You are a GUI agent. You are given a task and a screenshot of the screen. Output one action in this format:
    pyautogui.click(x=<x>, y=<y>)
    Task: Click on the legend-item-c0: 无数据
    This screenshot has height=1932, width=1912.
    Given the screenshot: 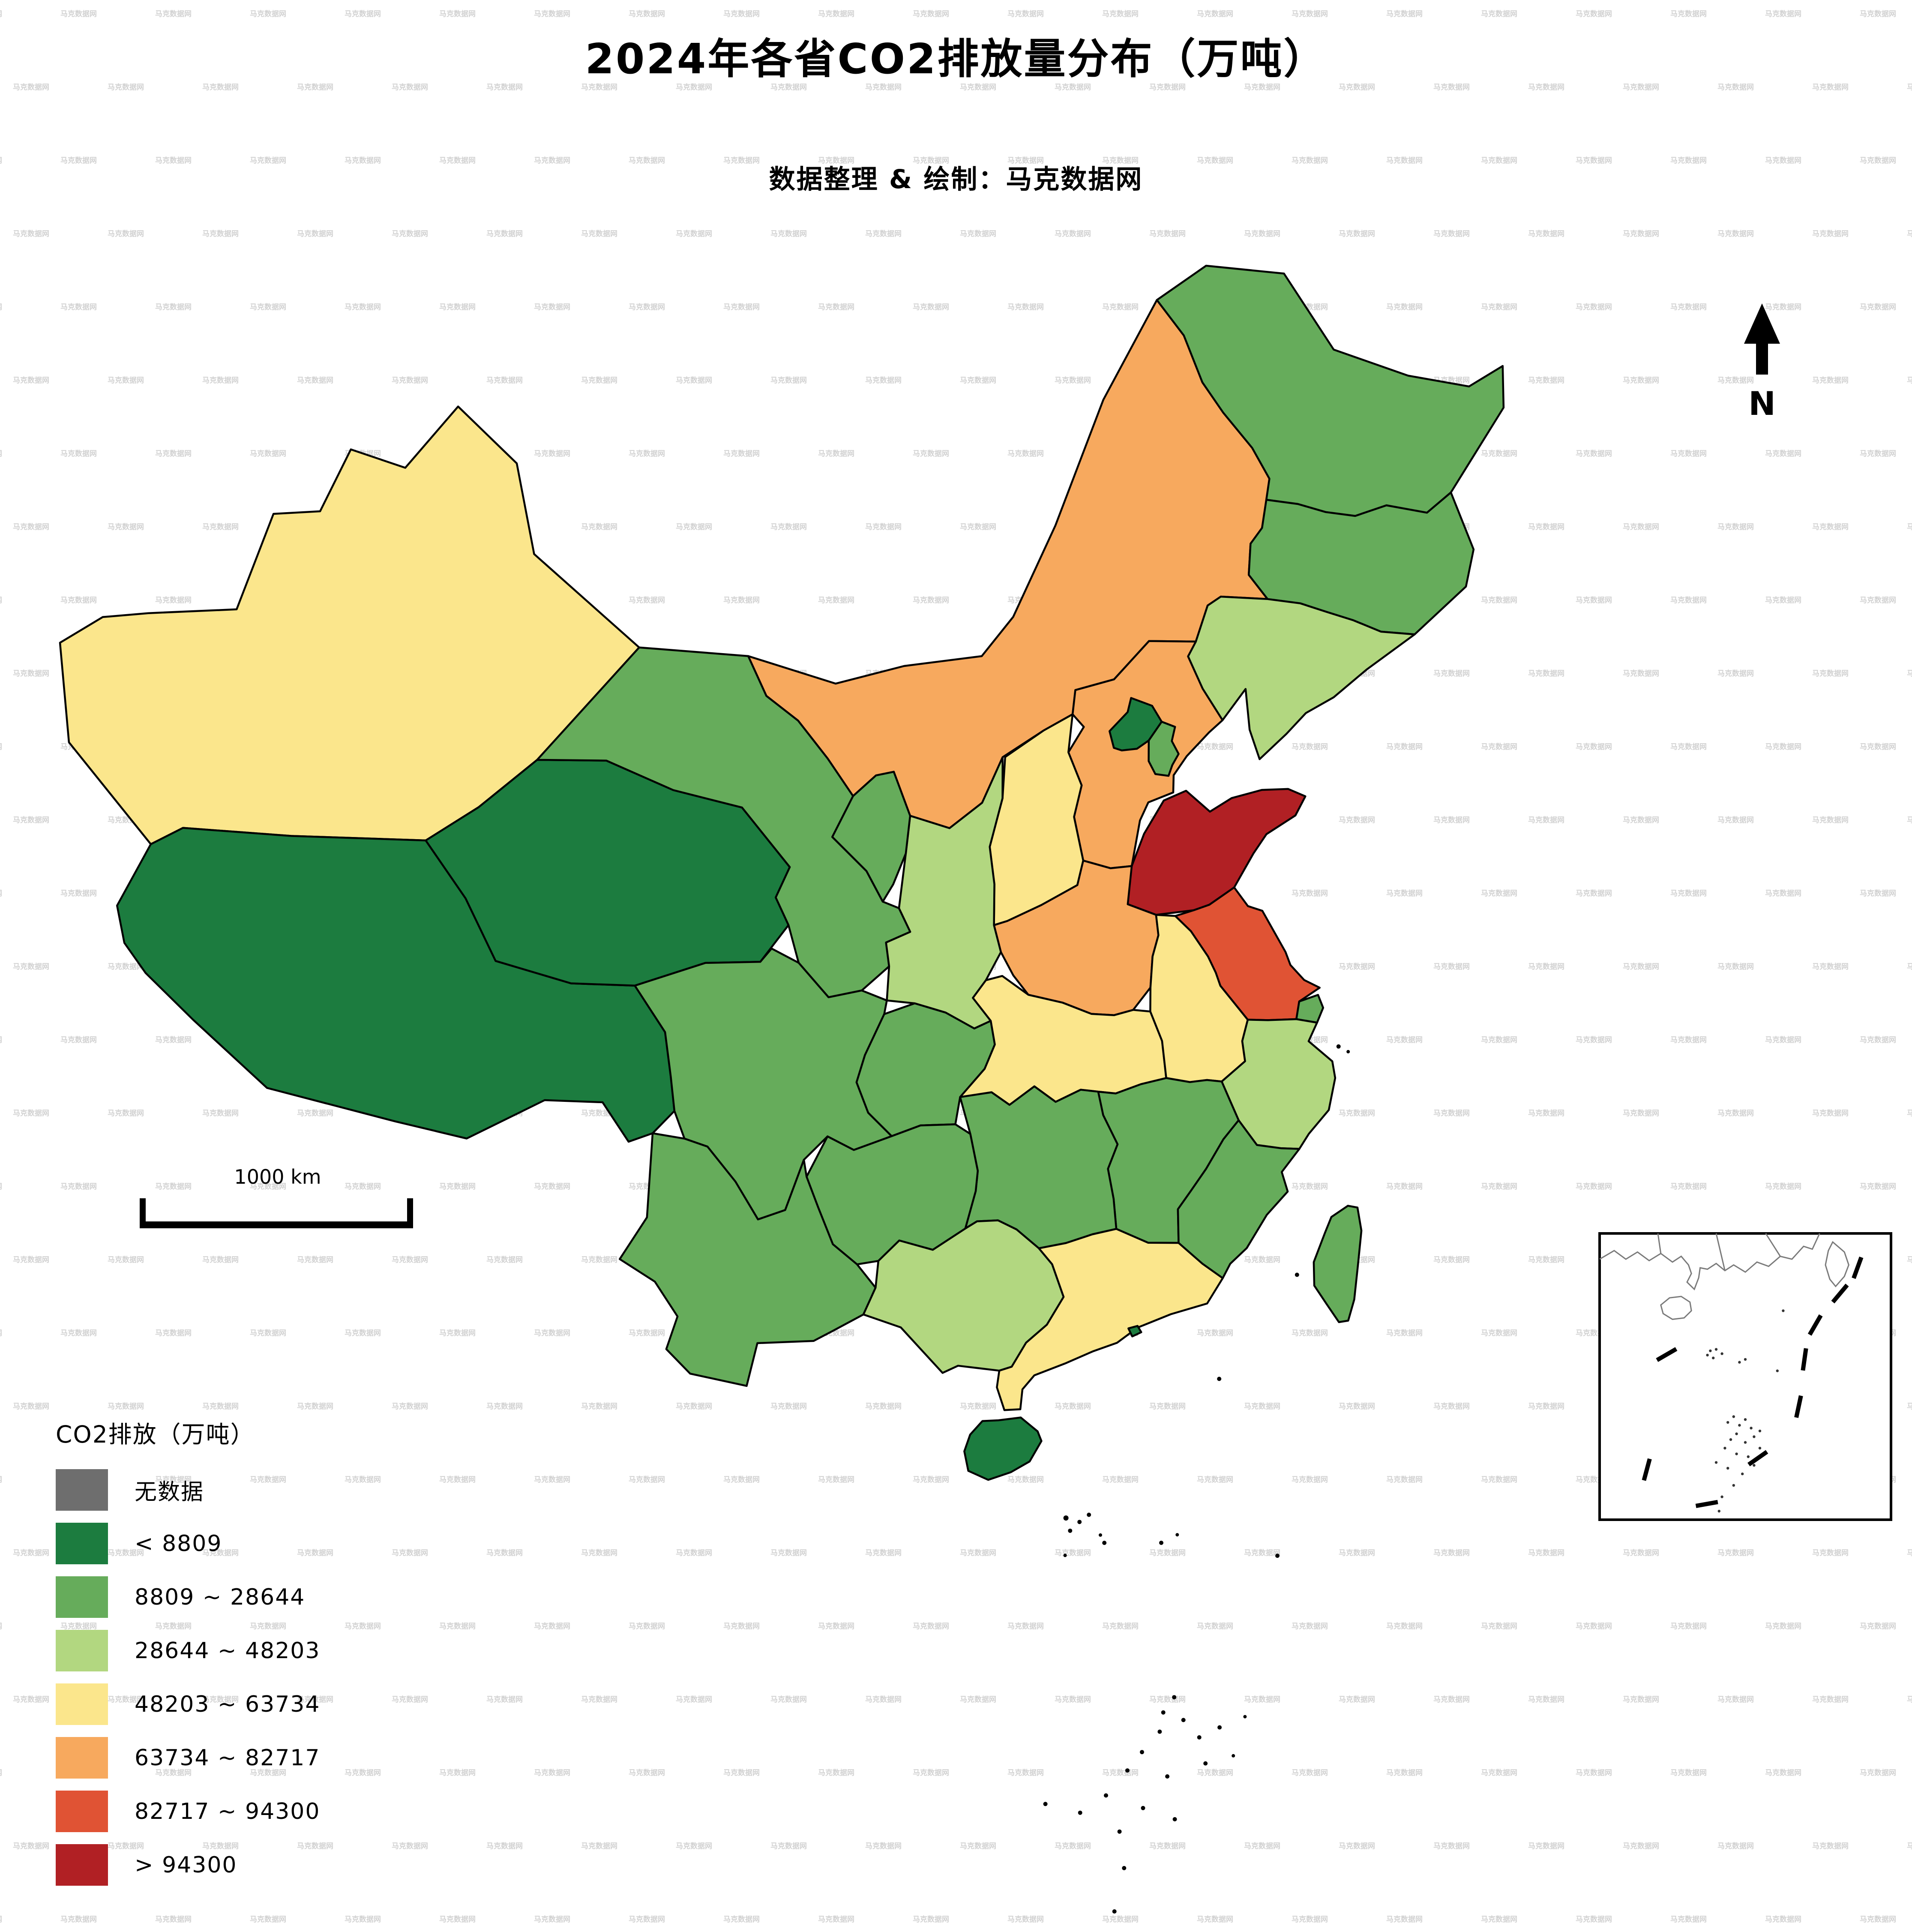 What is the action you would take?
    pyautogui.click(x=188, y=1490)
    